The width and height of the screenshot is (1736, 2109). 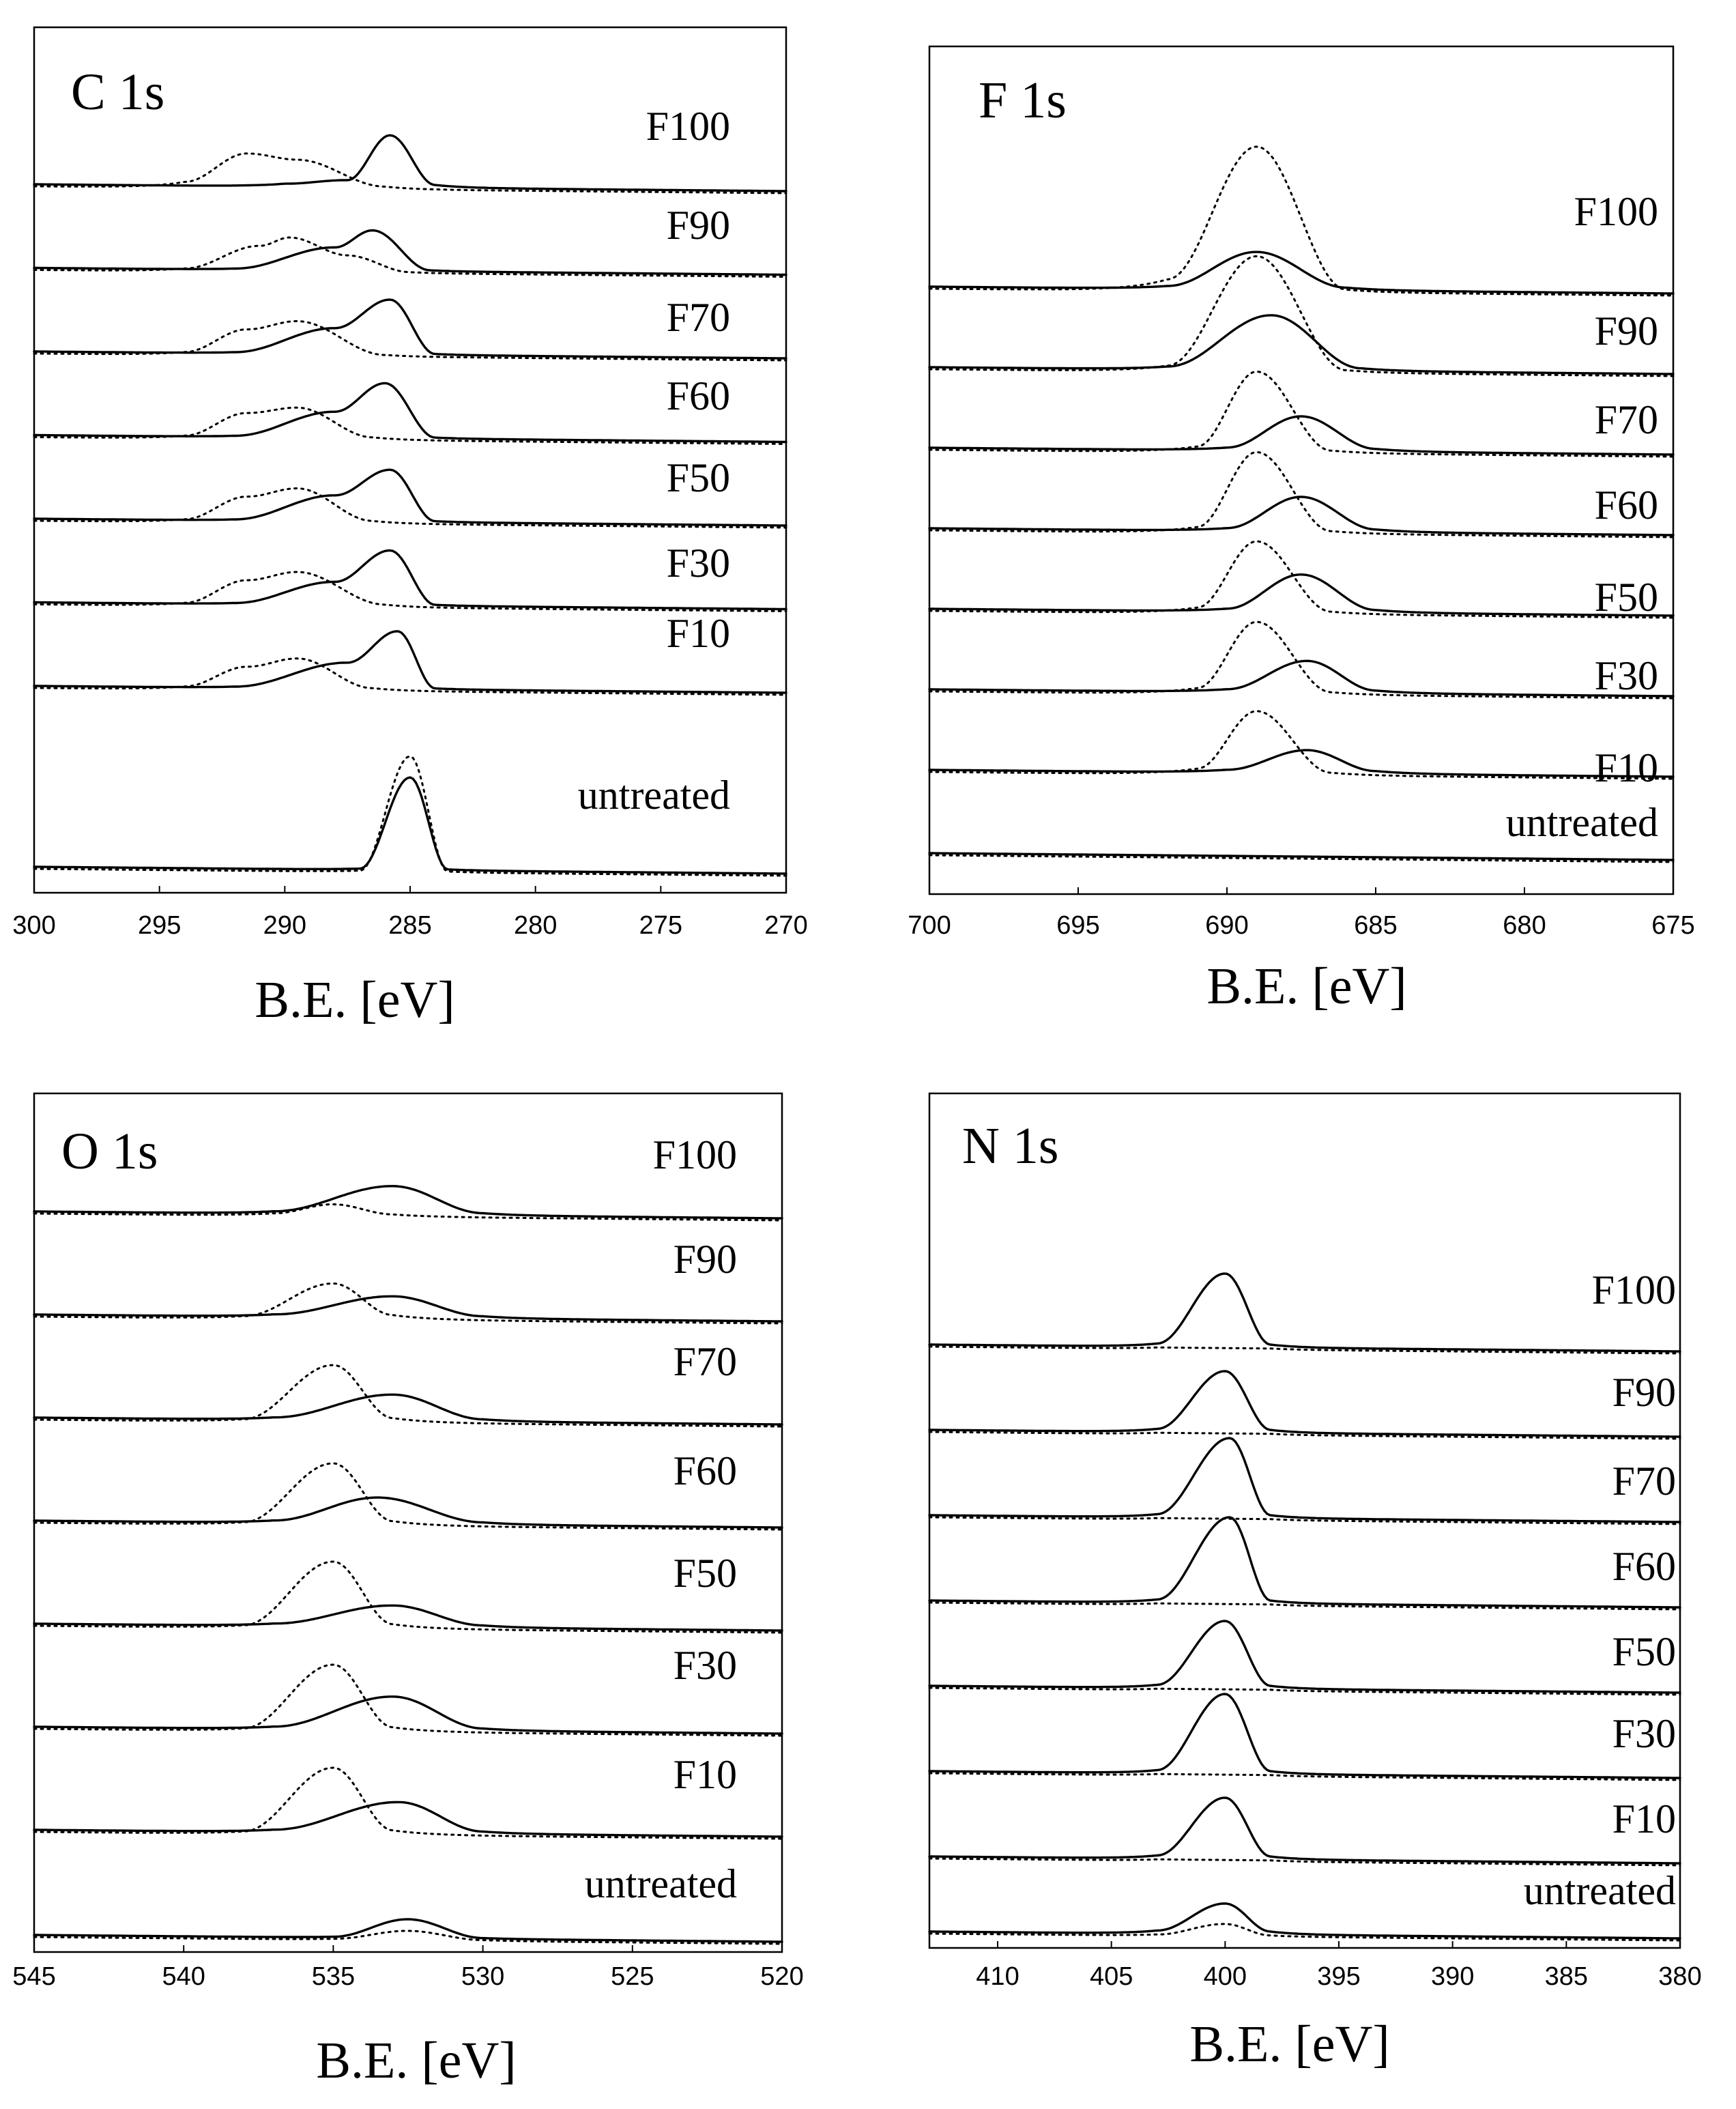 What do you see at coordinates (781, 1977) in the screenshot?
I see `x-tick-label: 520` at bounding box center [781, 1977].